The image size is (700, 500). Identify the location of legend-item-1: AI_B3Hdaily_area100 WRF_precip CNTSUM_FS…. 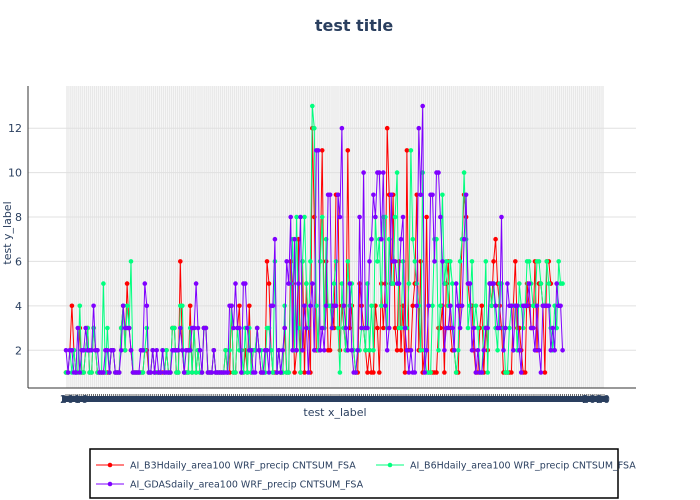
(226, 466).